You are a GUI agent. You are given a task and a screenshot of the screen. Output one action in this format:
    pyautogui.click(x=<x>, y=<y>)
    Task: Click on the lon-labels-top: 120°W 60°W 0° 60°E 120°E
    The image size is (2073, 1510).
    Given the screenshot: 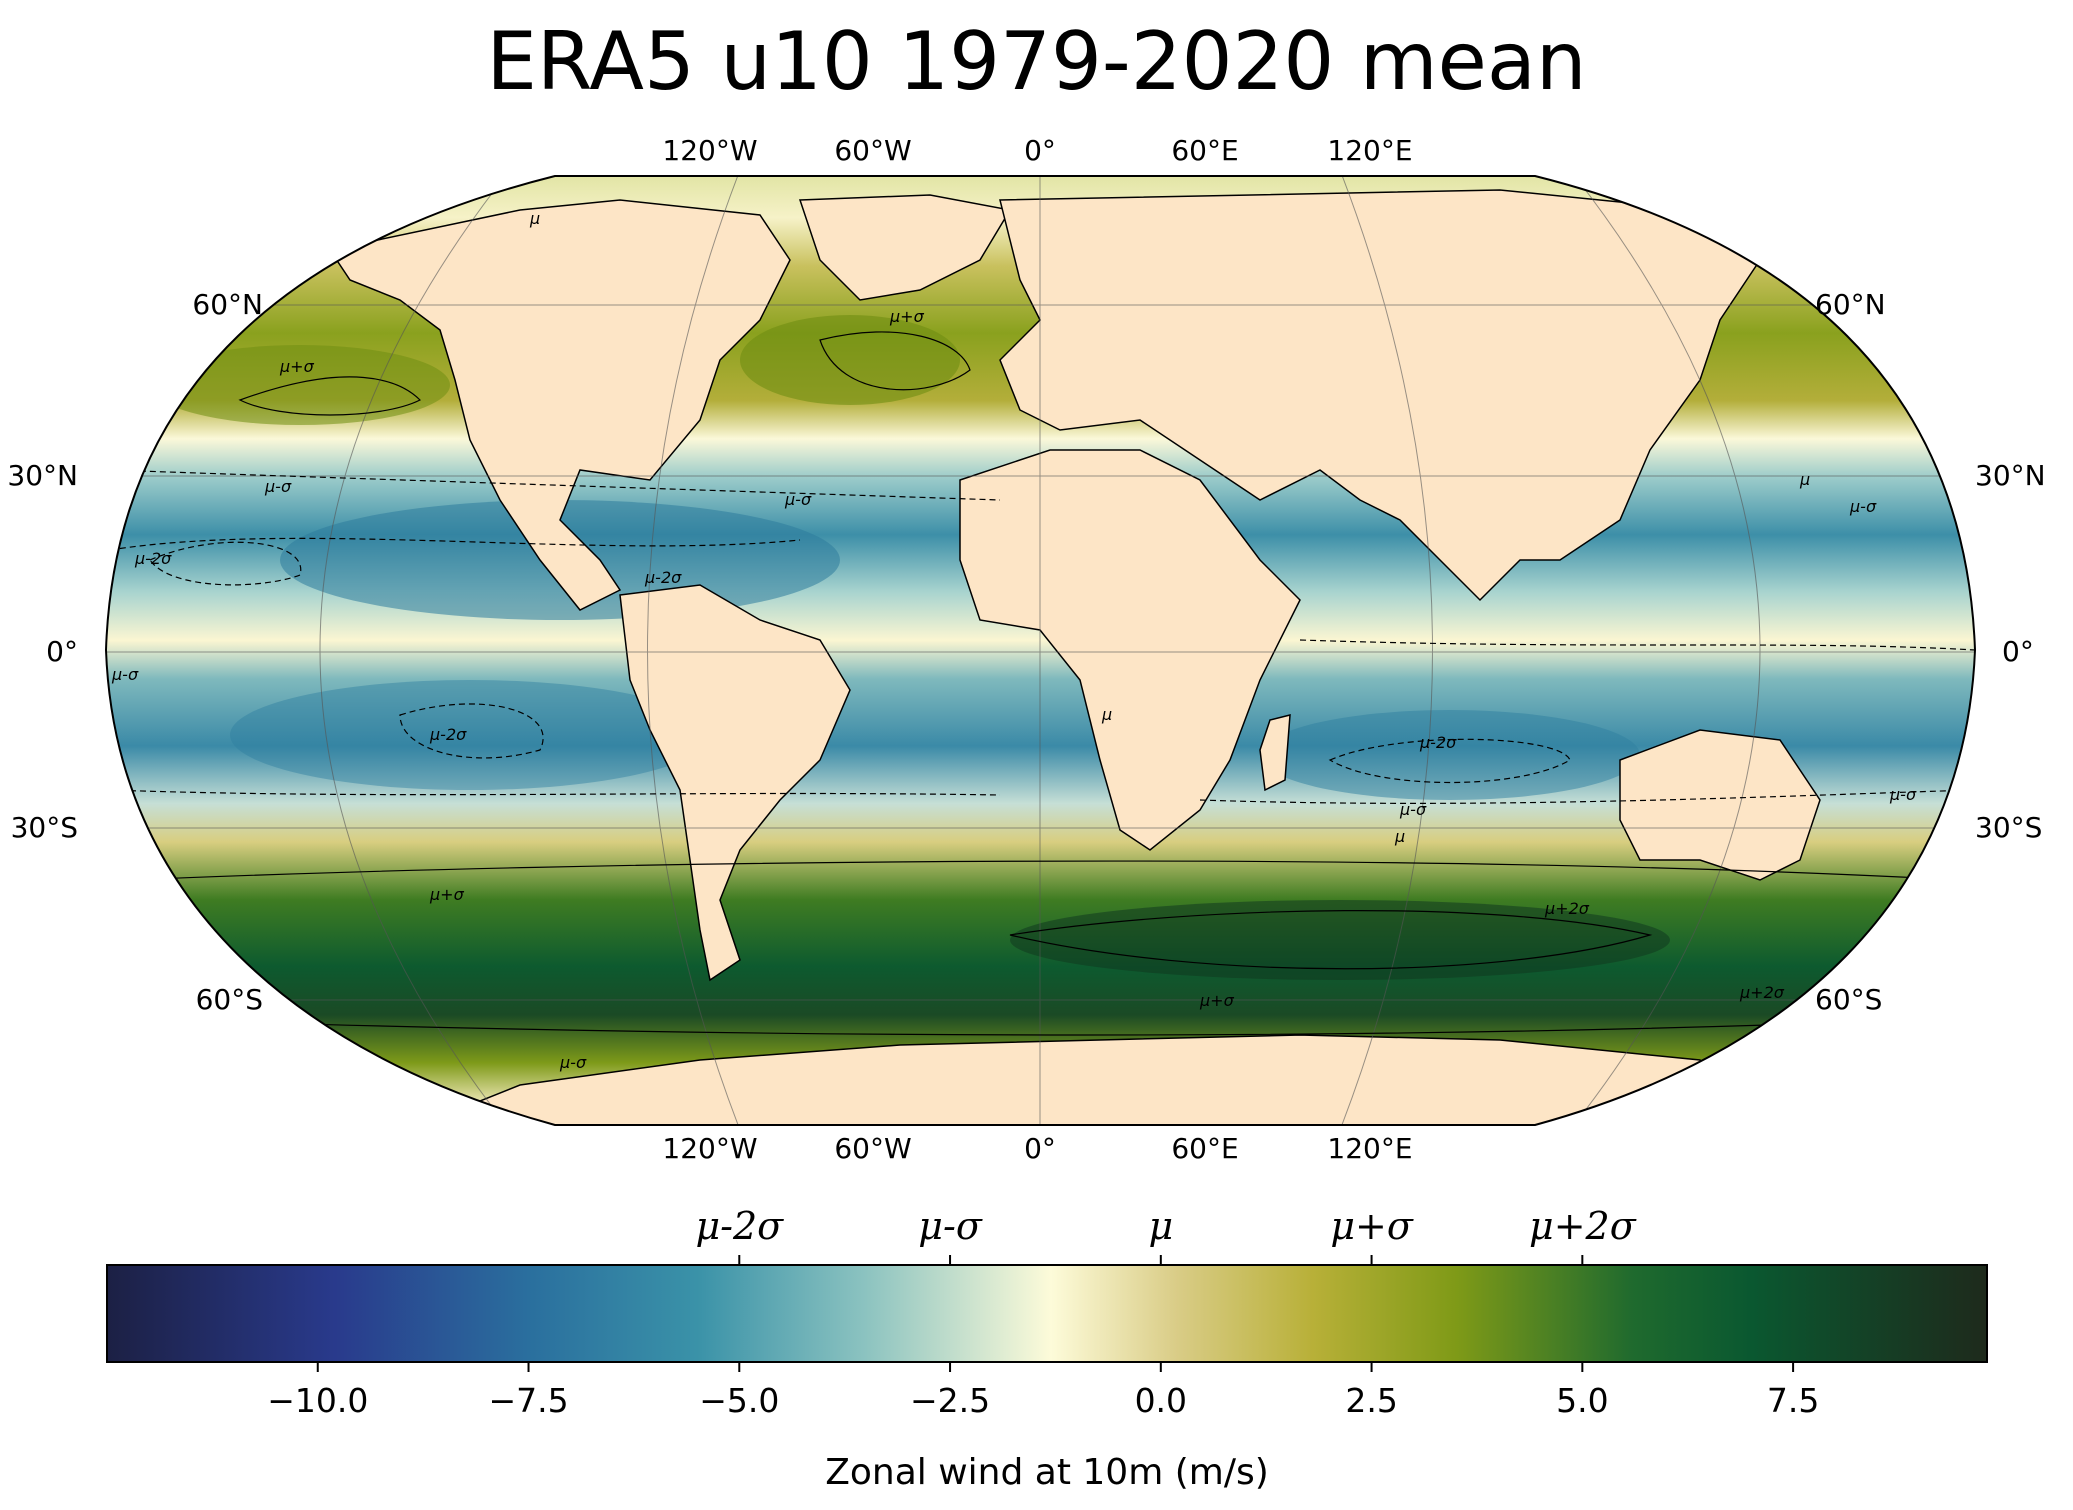 What is the action you would take?
    pyautogui.click(x=1037, y=150)
    